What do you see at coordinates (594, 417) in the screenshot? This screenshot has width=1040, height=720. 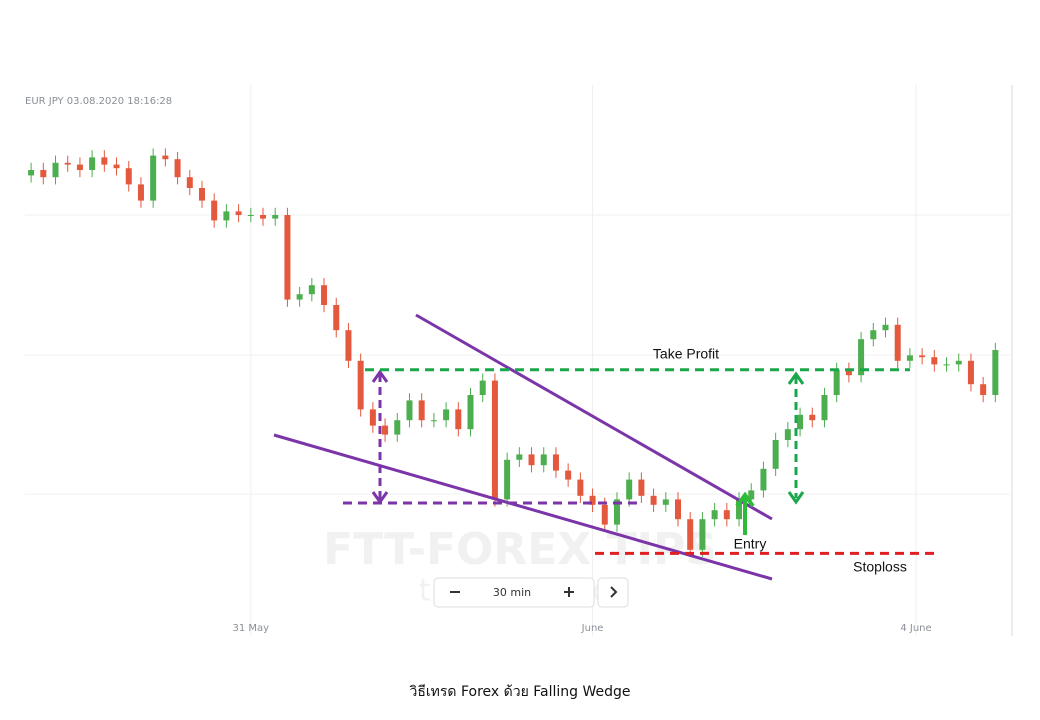 I see `wedge-upper-line` at bounding box center [594, 417].